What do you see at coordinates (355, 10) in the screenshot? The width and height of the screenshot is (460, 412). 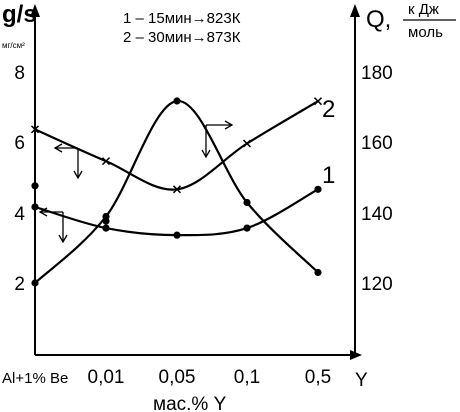 I see `right-axis-arrow` at bounding box center [355, 10].